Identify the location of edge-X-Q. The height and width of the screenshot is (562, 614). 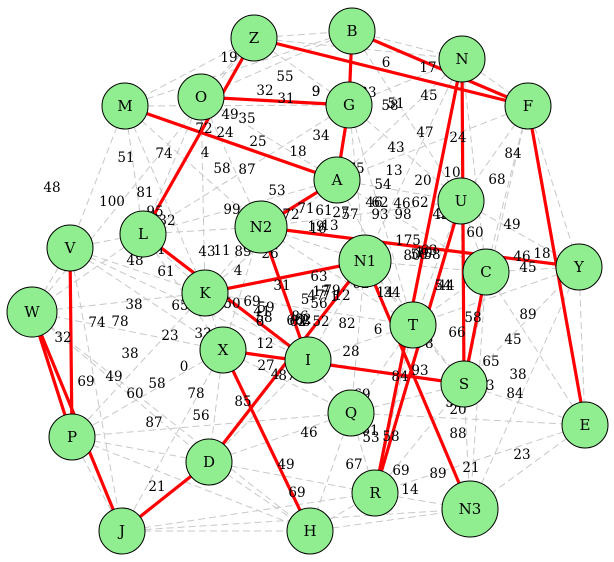
(287, 381).